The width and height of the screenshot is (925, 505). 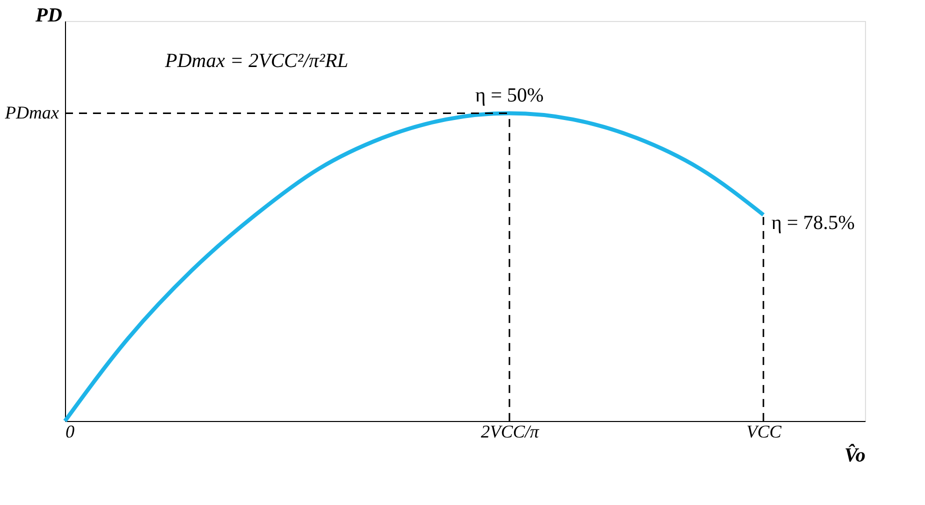 What do you see at coordinates (855, 454) in the screenshot?
I see `x-axis-title: V̂o` at bounding box center [855, 454].